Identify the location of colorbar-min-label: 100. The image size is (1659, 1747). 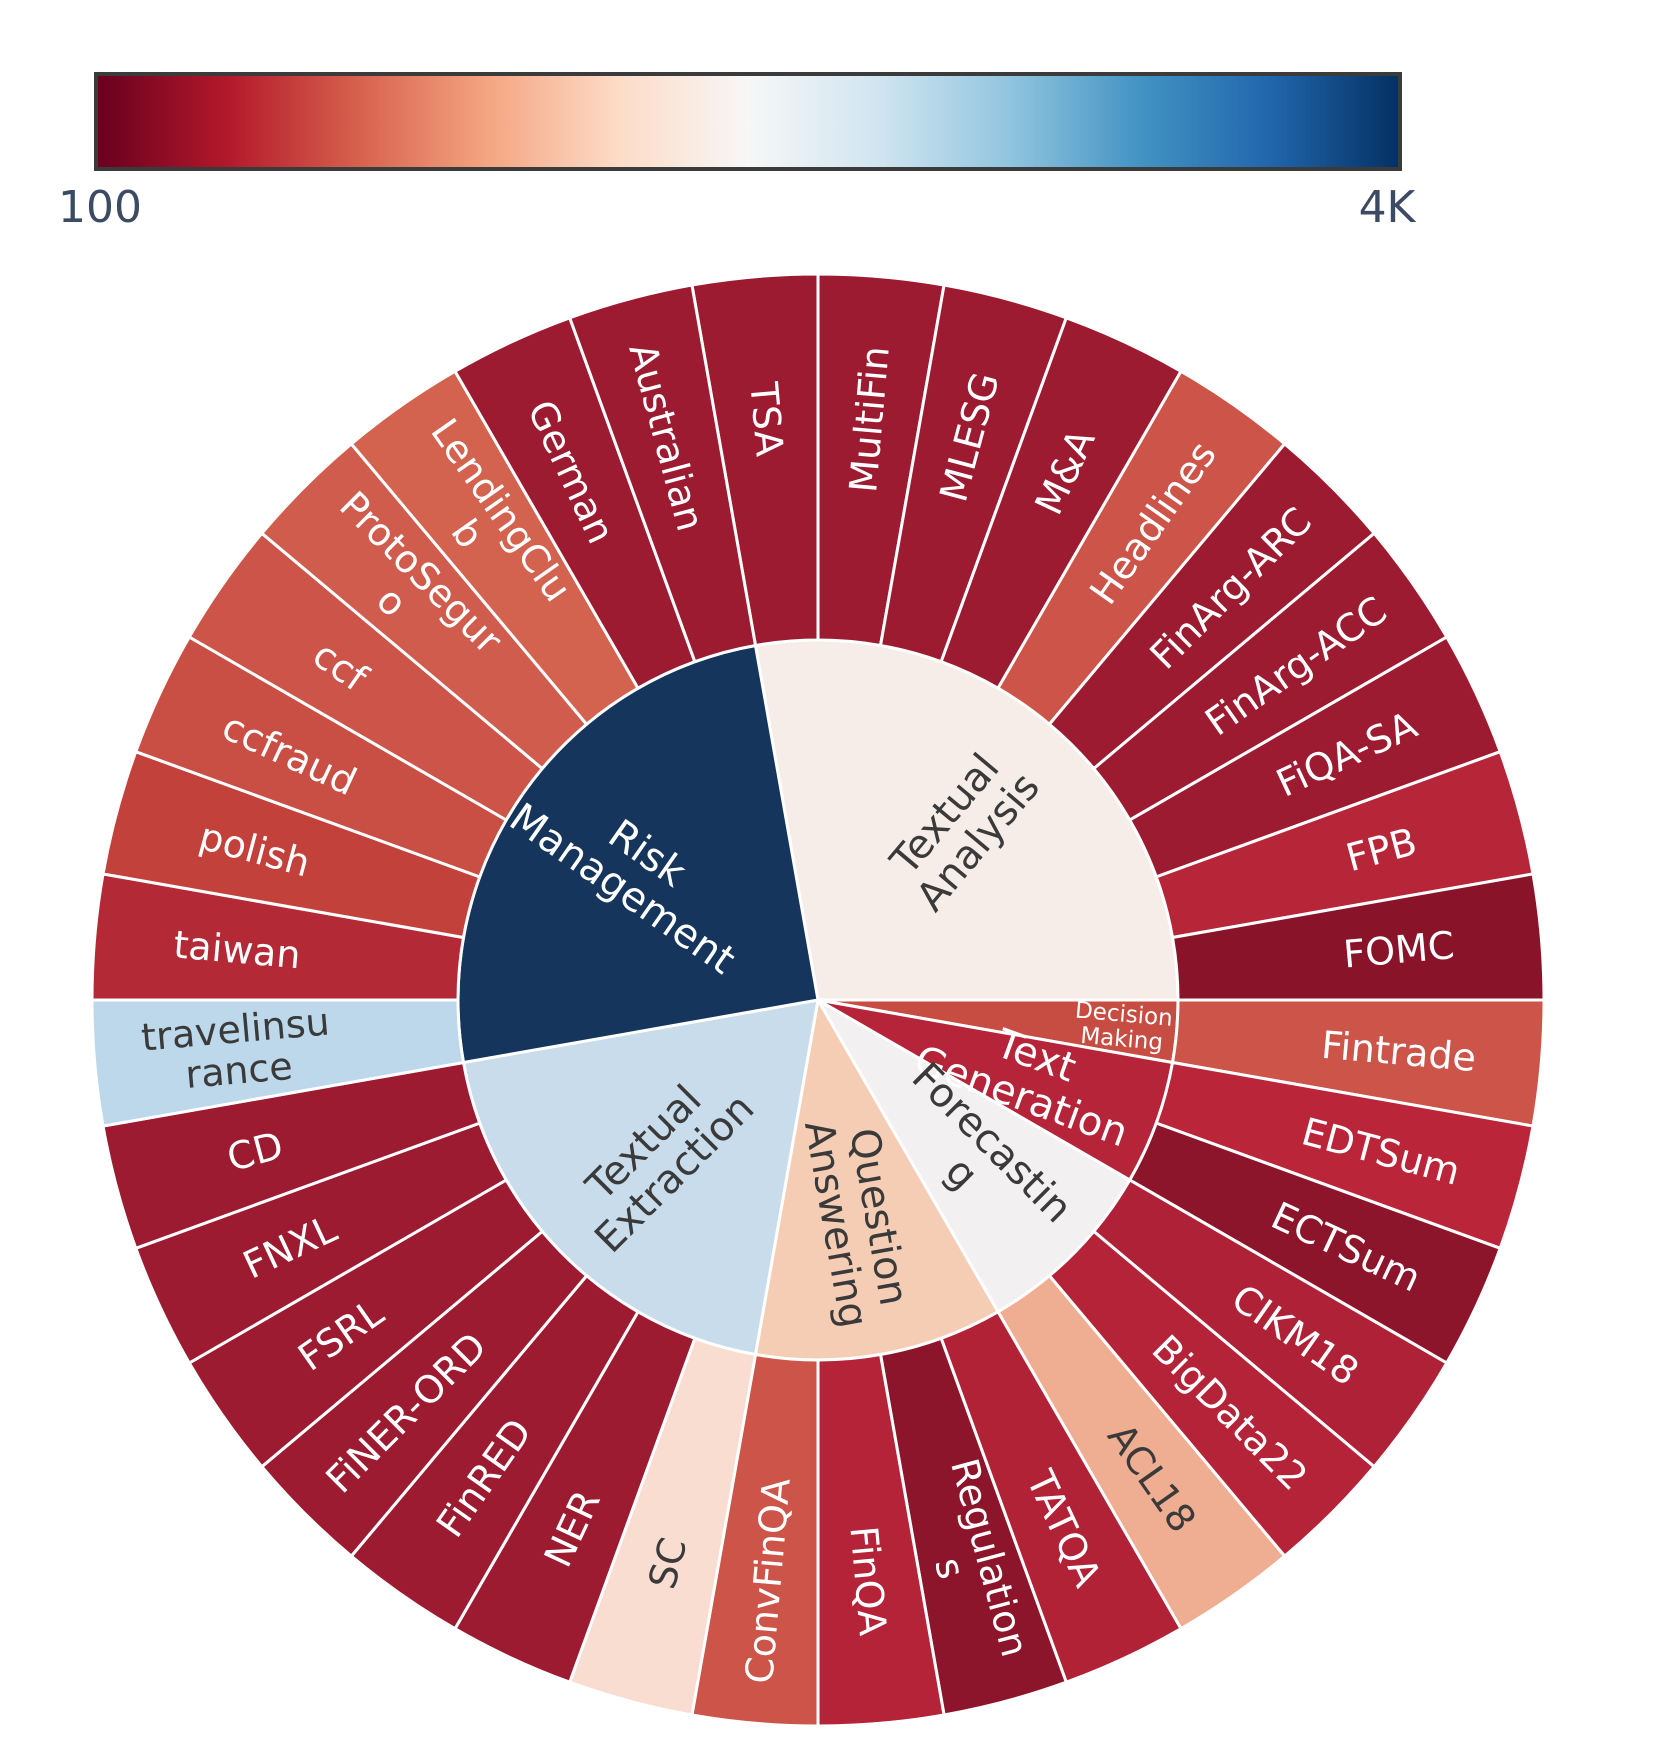
(100, 207).